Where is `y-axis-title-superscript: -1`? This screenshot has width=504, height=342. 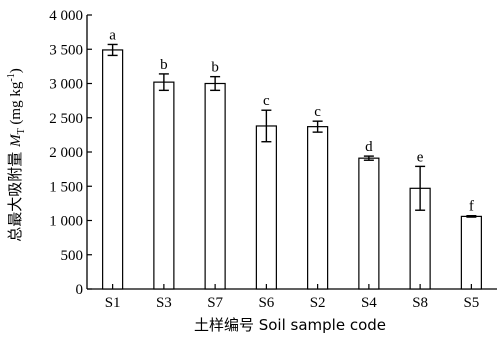
y-axis-title-superscript: -1 is located at coordinates (11, 77).